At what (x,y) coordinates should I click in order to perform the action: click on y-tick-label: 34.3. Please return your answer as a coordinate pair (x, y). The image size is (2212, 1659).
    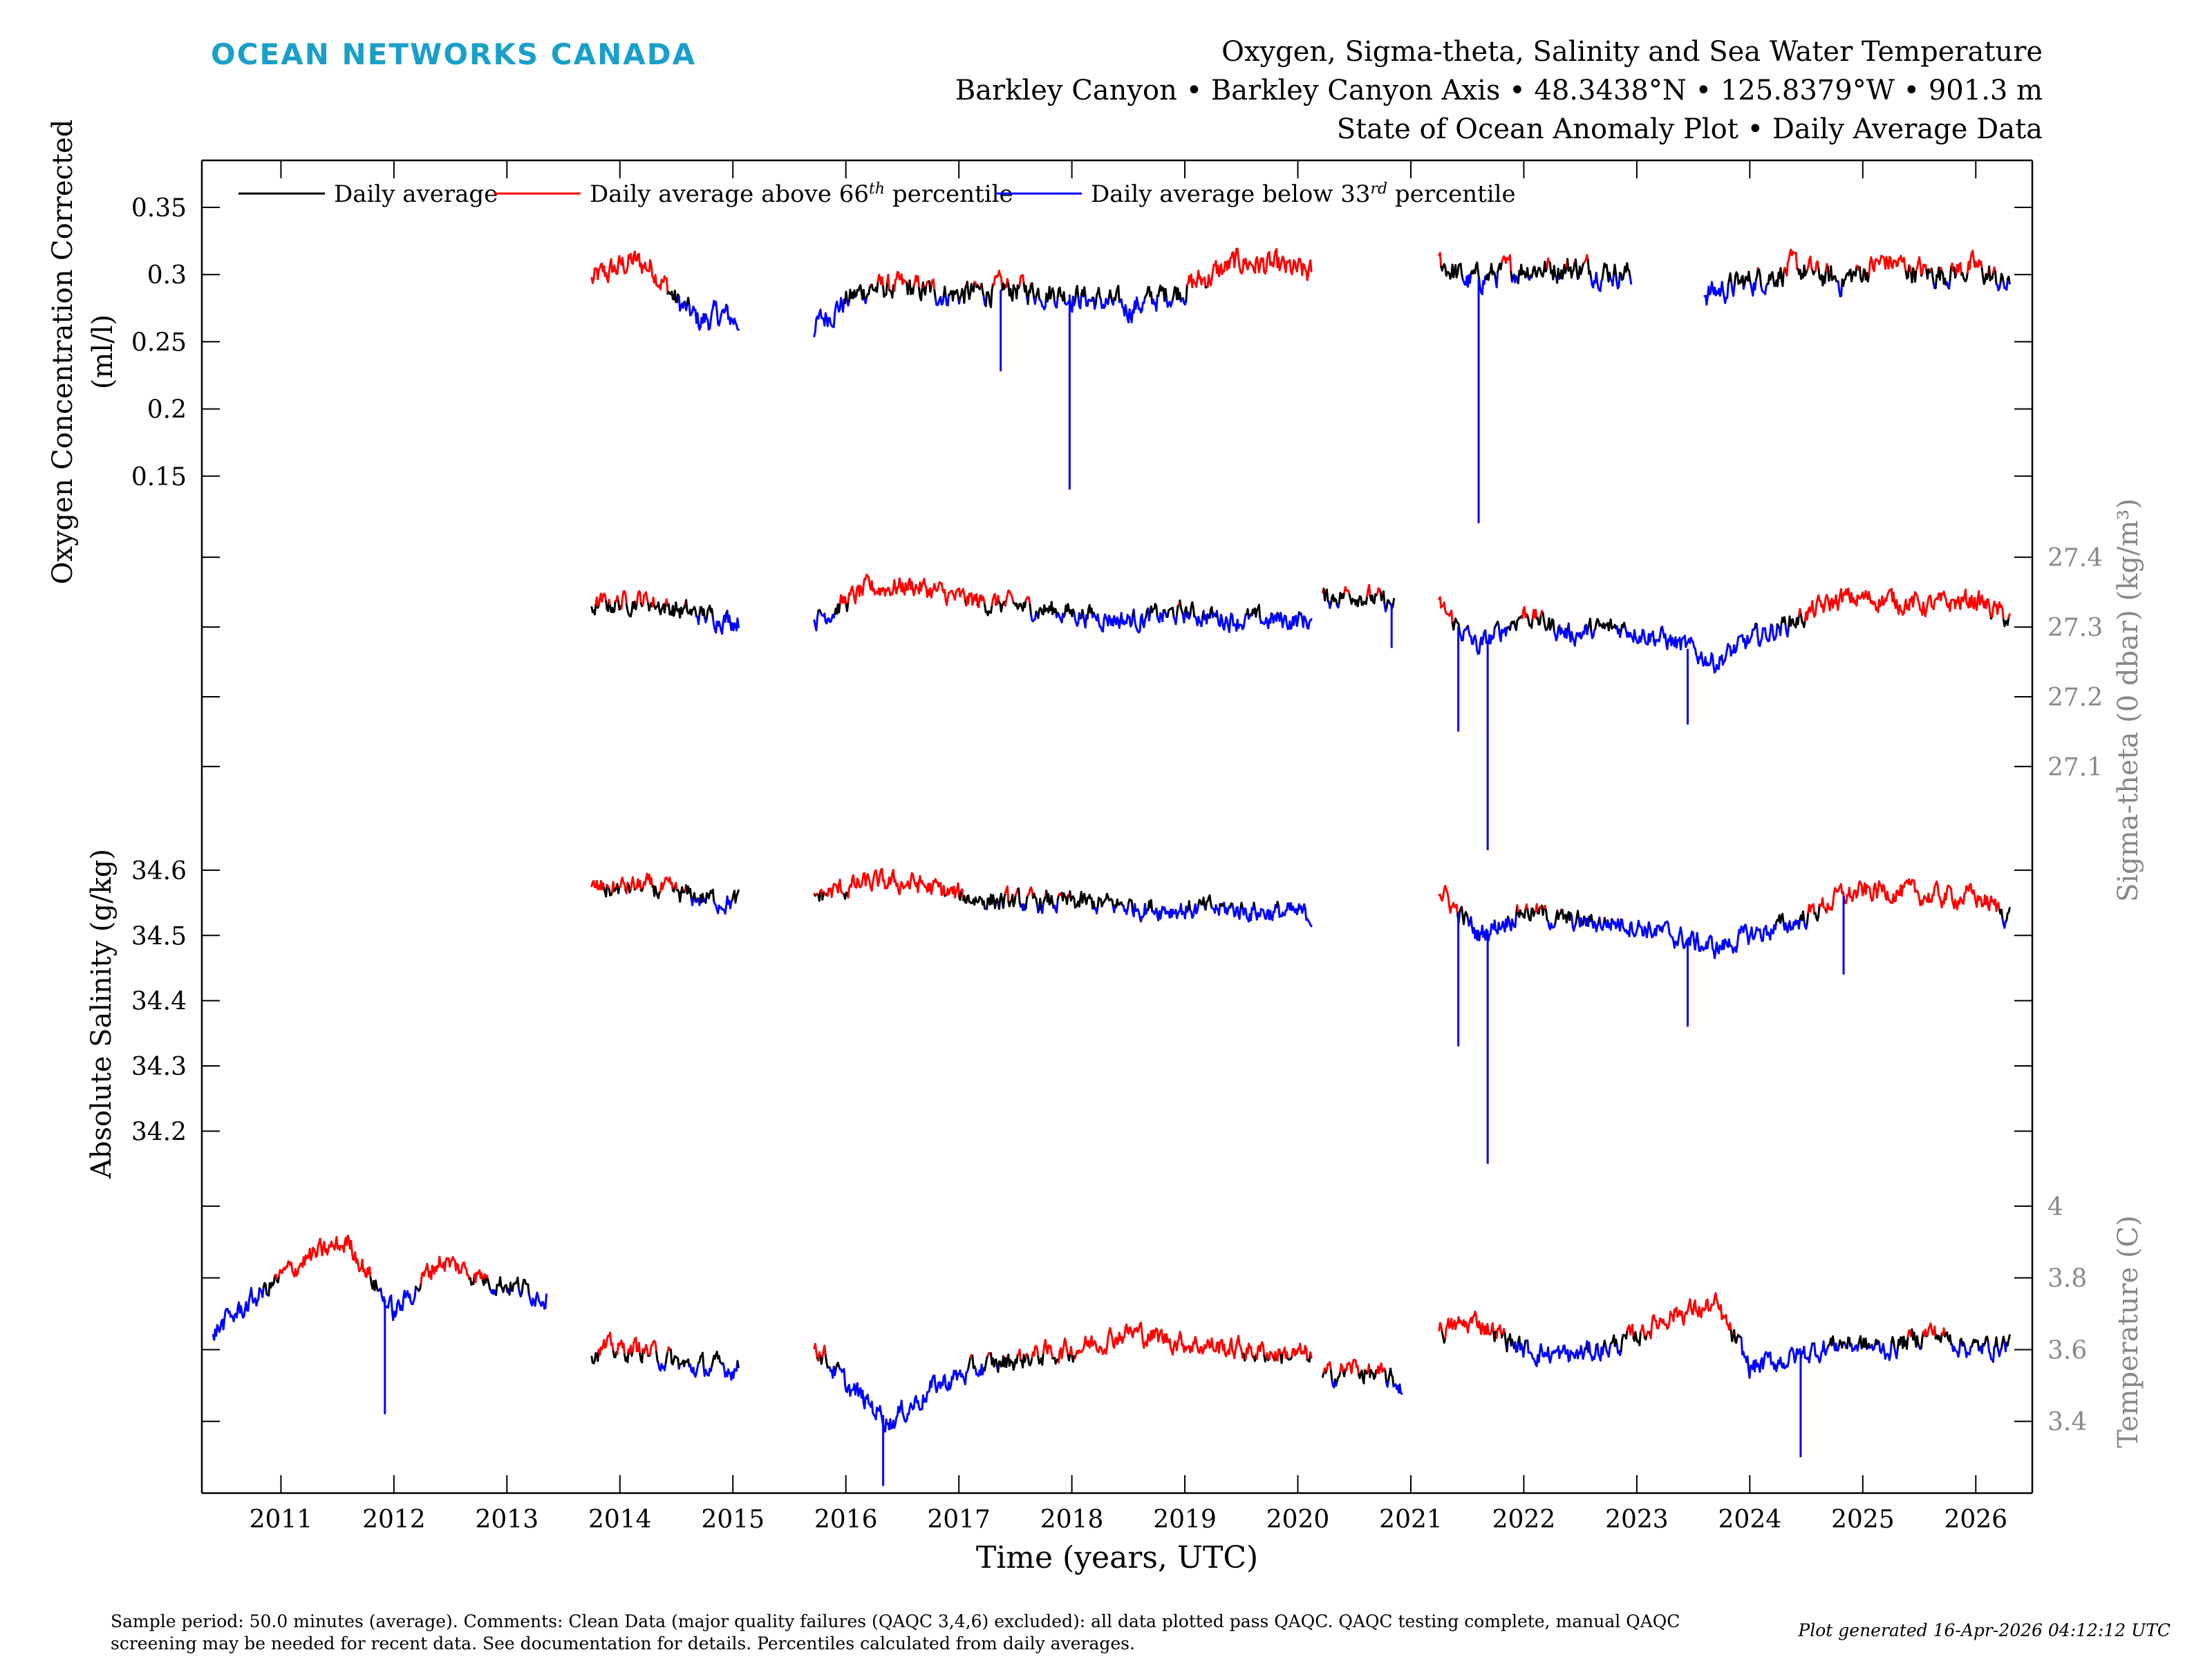
    Looking at the image, I should click on (159, 1067).